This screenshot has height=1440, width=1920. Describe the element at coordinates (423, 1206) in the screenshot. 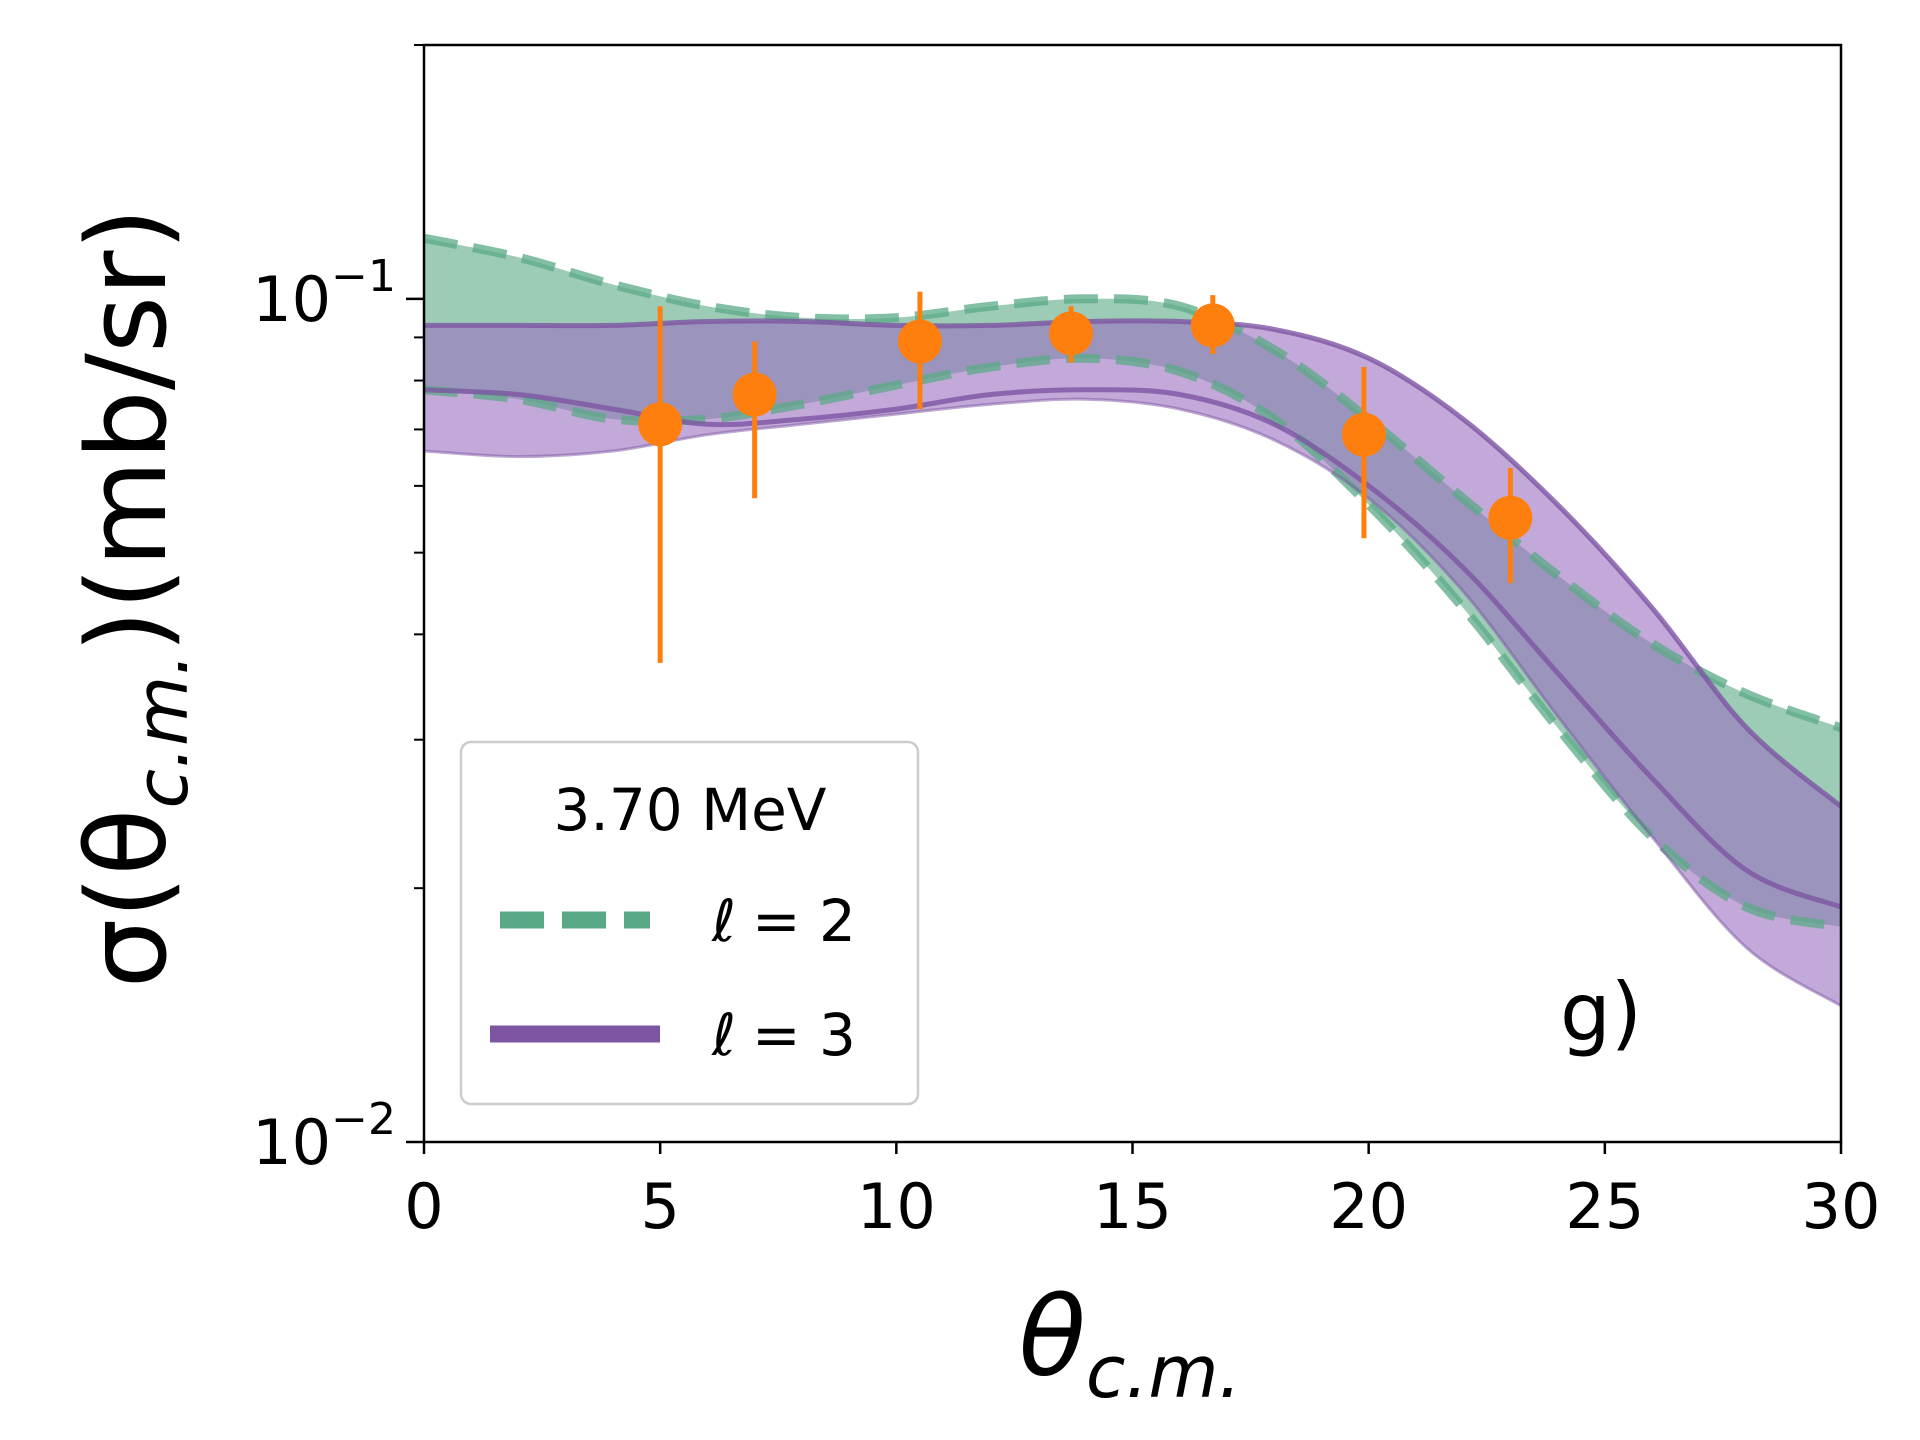

I see `x-tick-label: 0` at that location.